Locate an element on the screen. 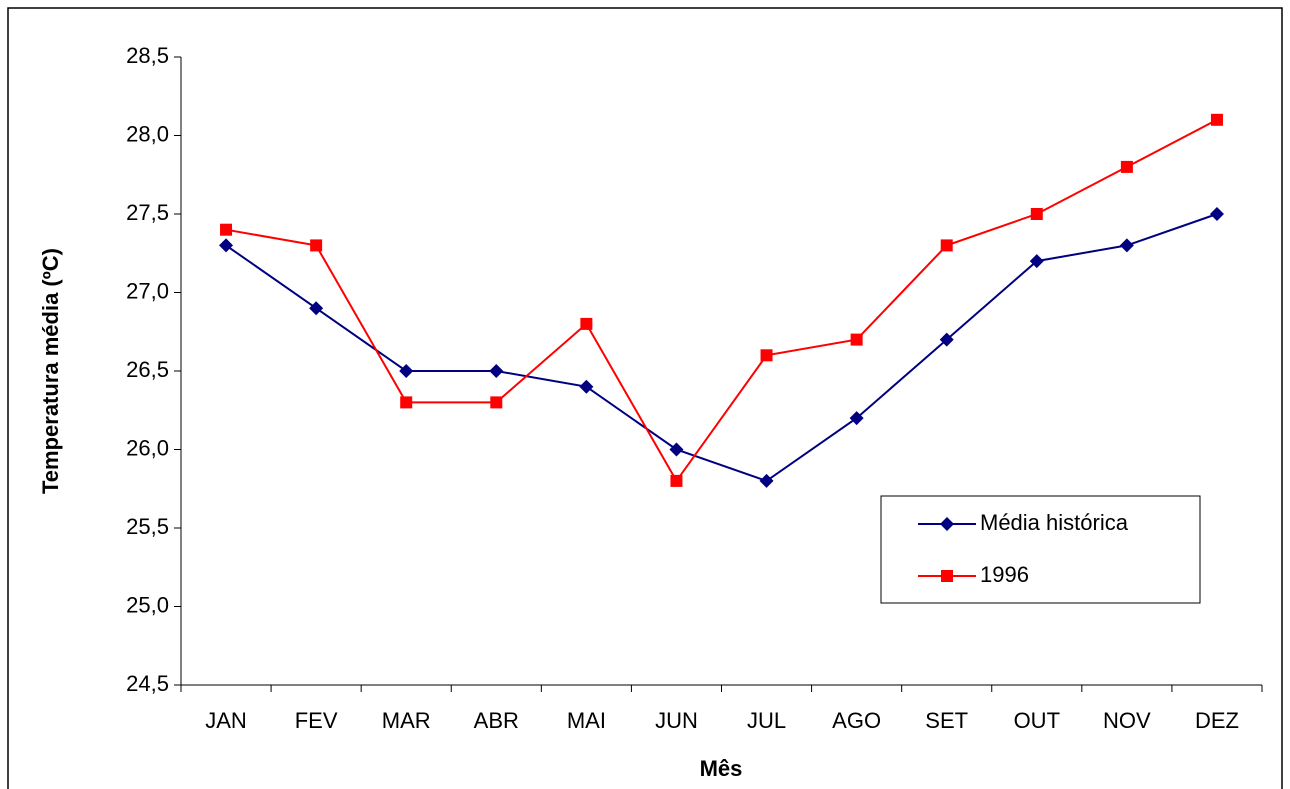  x-tick-label: MAR is located at coordinates (406, 720).